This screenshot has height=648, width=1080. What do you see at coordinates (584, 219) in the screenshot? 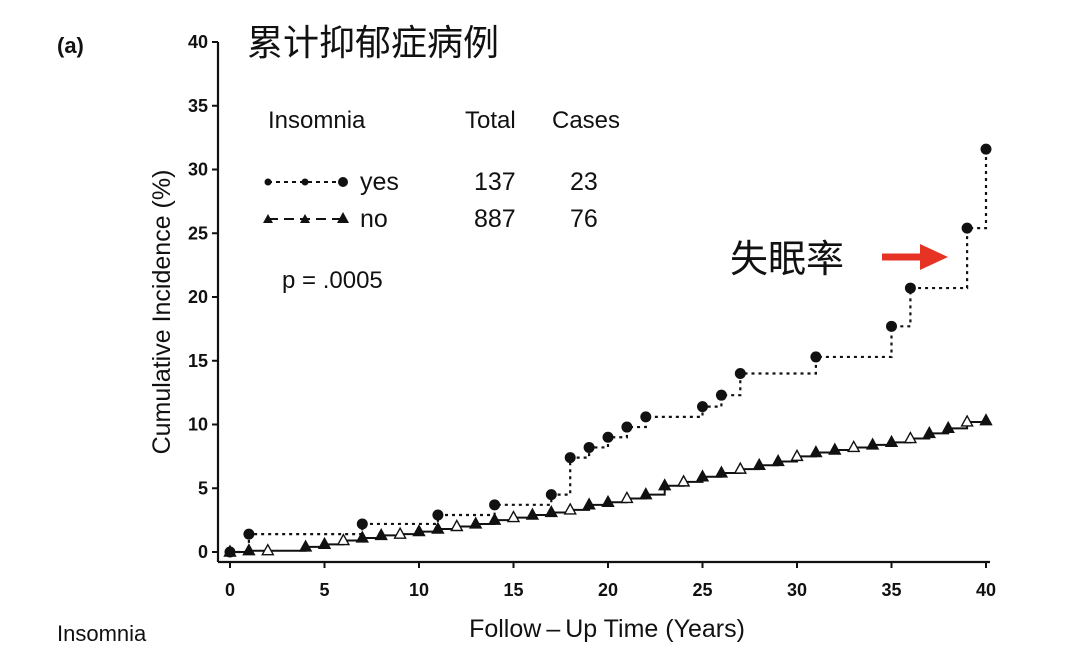
I see `legend-cases-no: 76` at bounding box center [584, 219].